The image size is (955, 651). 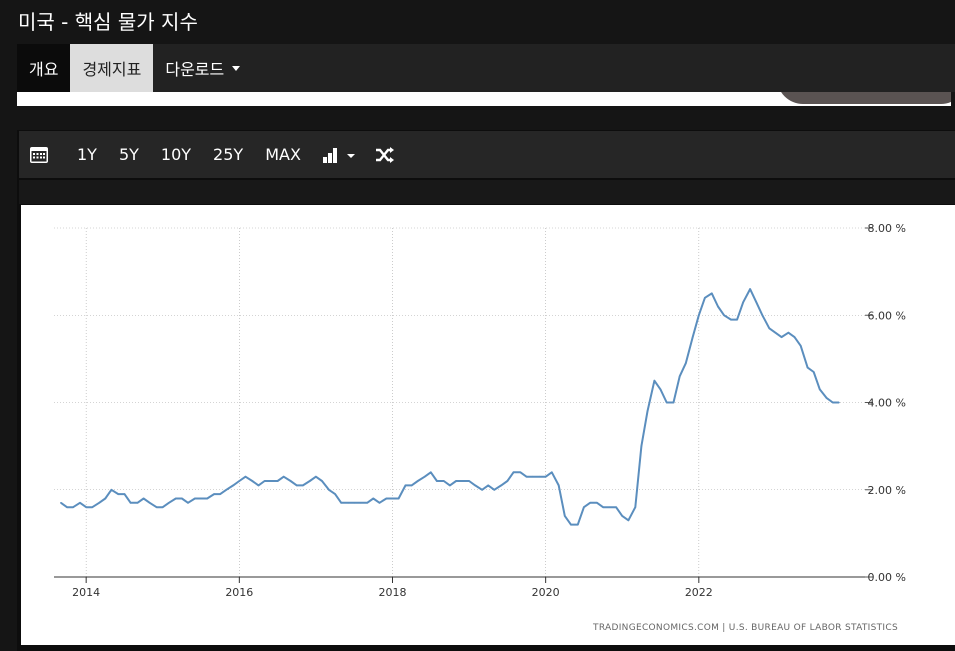 I want to click on y-tick-label: 6.00 %, so click(x=887, y=315).